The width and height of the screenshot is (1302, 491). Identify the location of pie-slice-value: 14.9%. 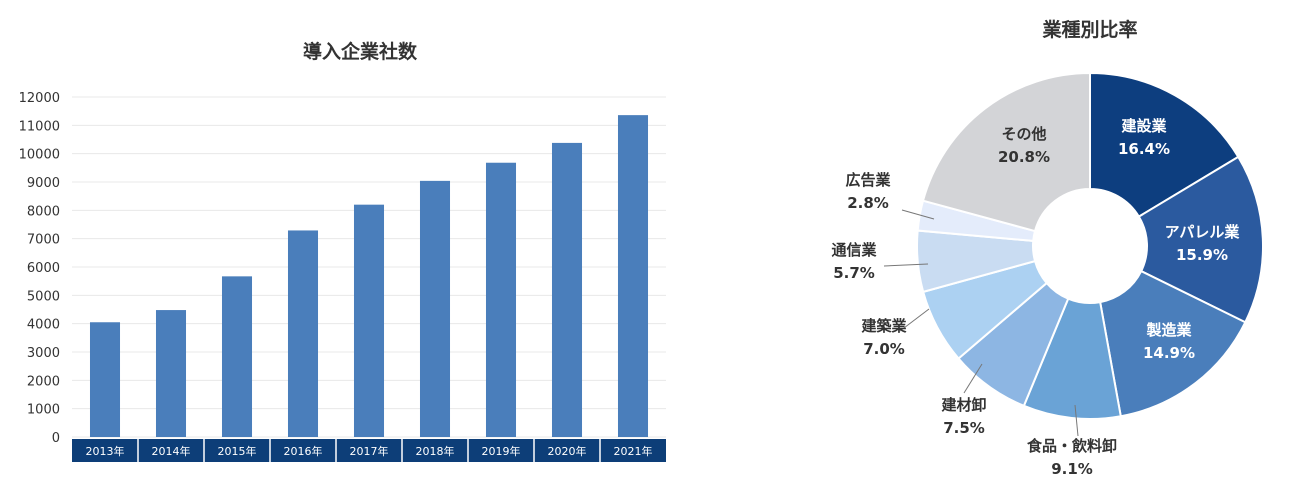
(1169, 353).